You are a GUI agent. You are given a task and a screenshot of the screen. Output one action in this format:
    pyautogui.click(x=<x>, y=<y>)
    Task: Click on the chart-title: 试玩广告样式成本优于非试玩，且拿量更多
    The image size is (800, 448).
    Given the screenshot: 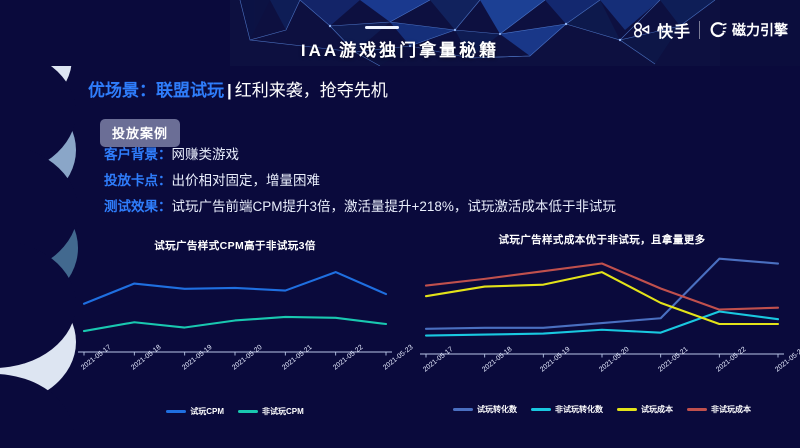 What is the action you would take?
    pyautogui.click(x=602, y=240)
    